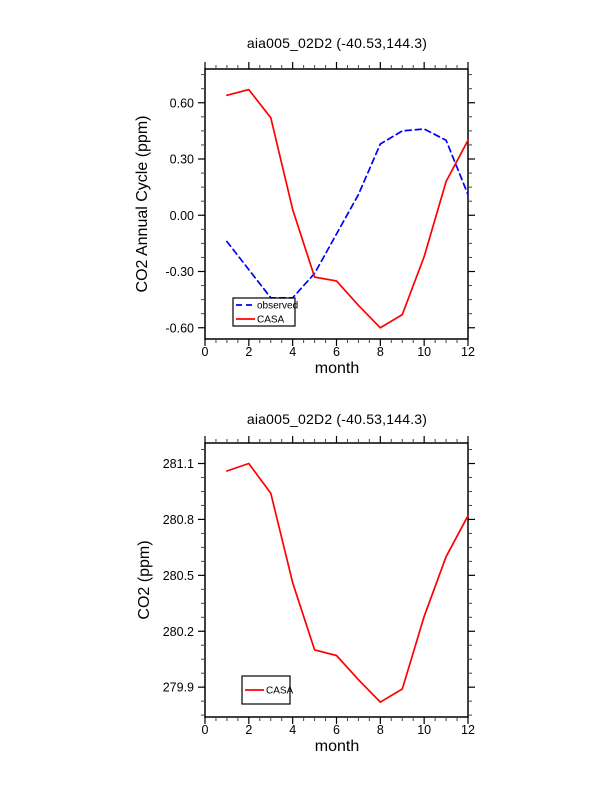 The image size is (612, 792). Describe the element at coordinates (178, 688) in the screenshot. I see `y-tick-label: 279.9` at that location.